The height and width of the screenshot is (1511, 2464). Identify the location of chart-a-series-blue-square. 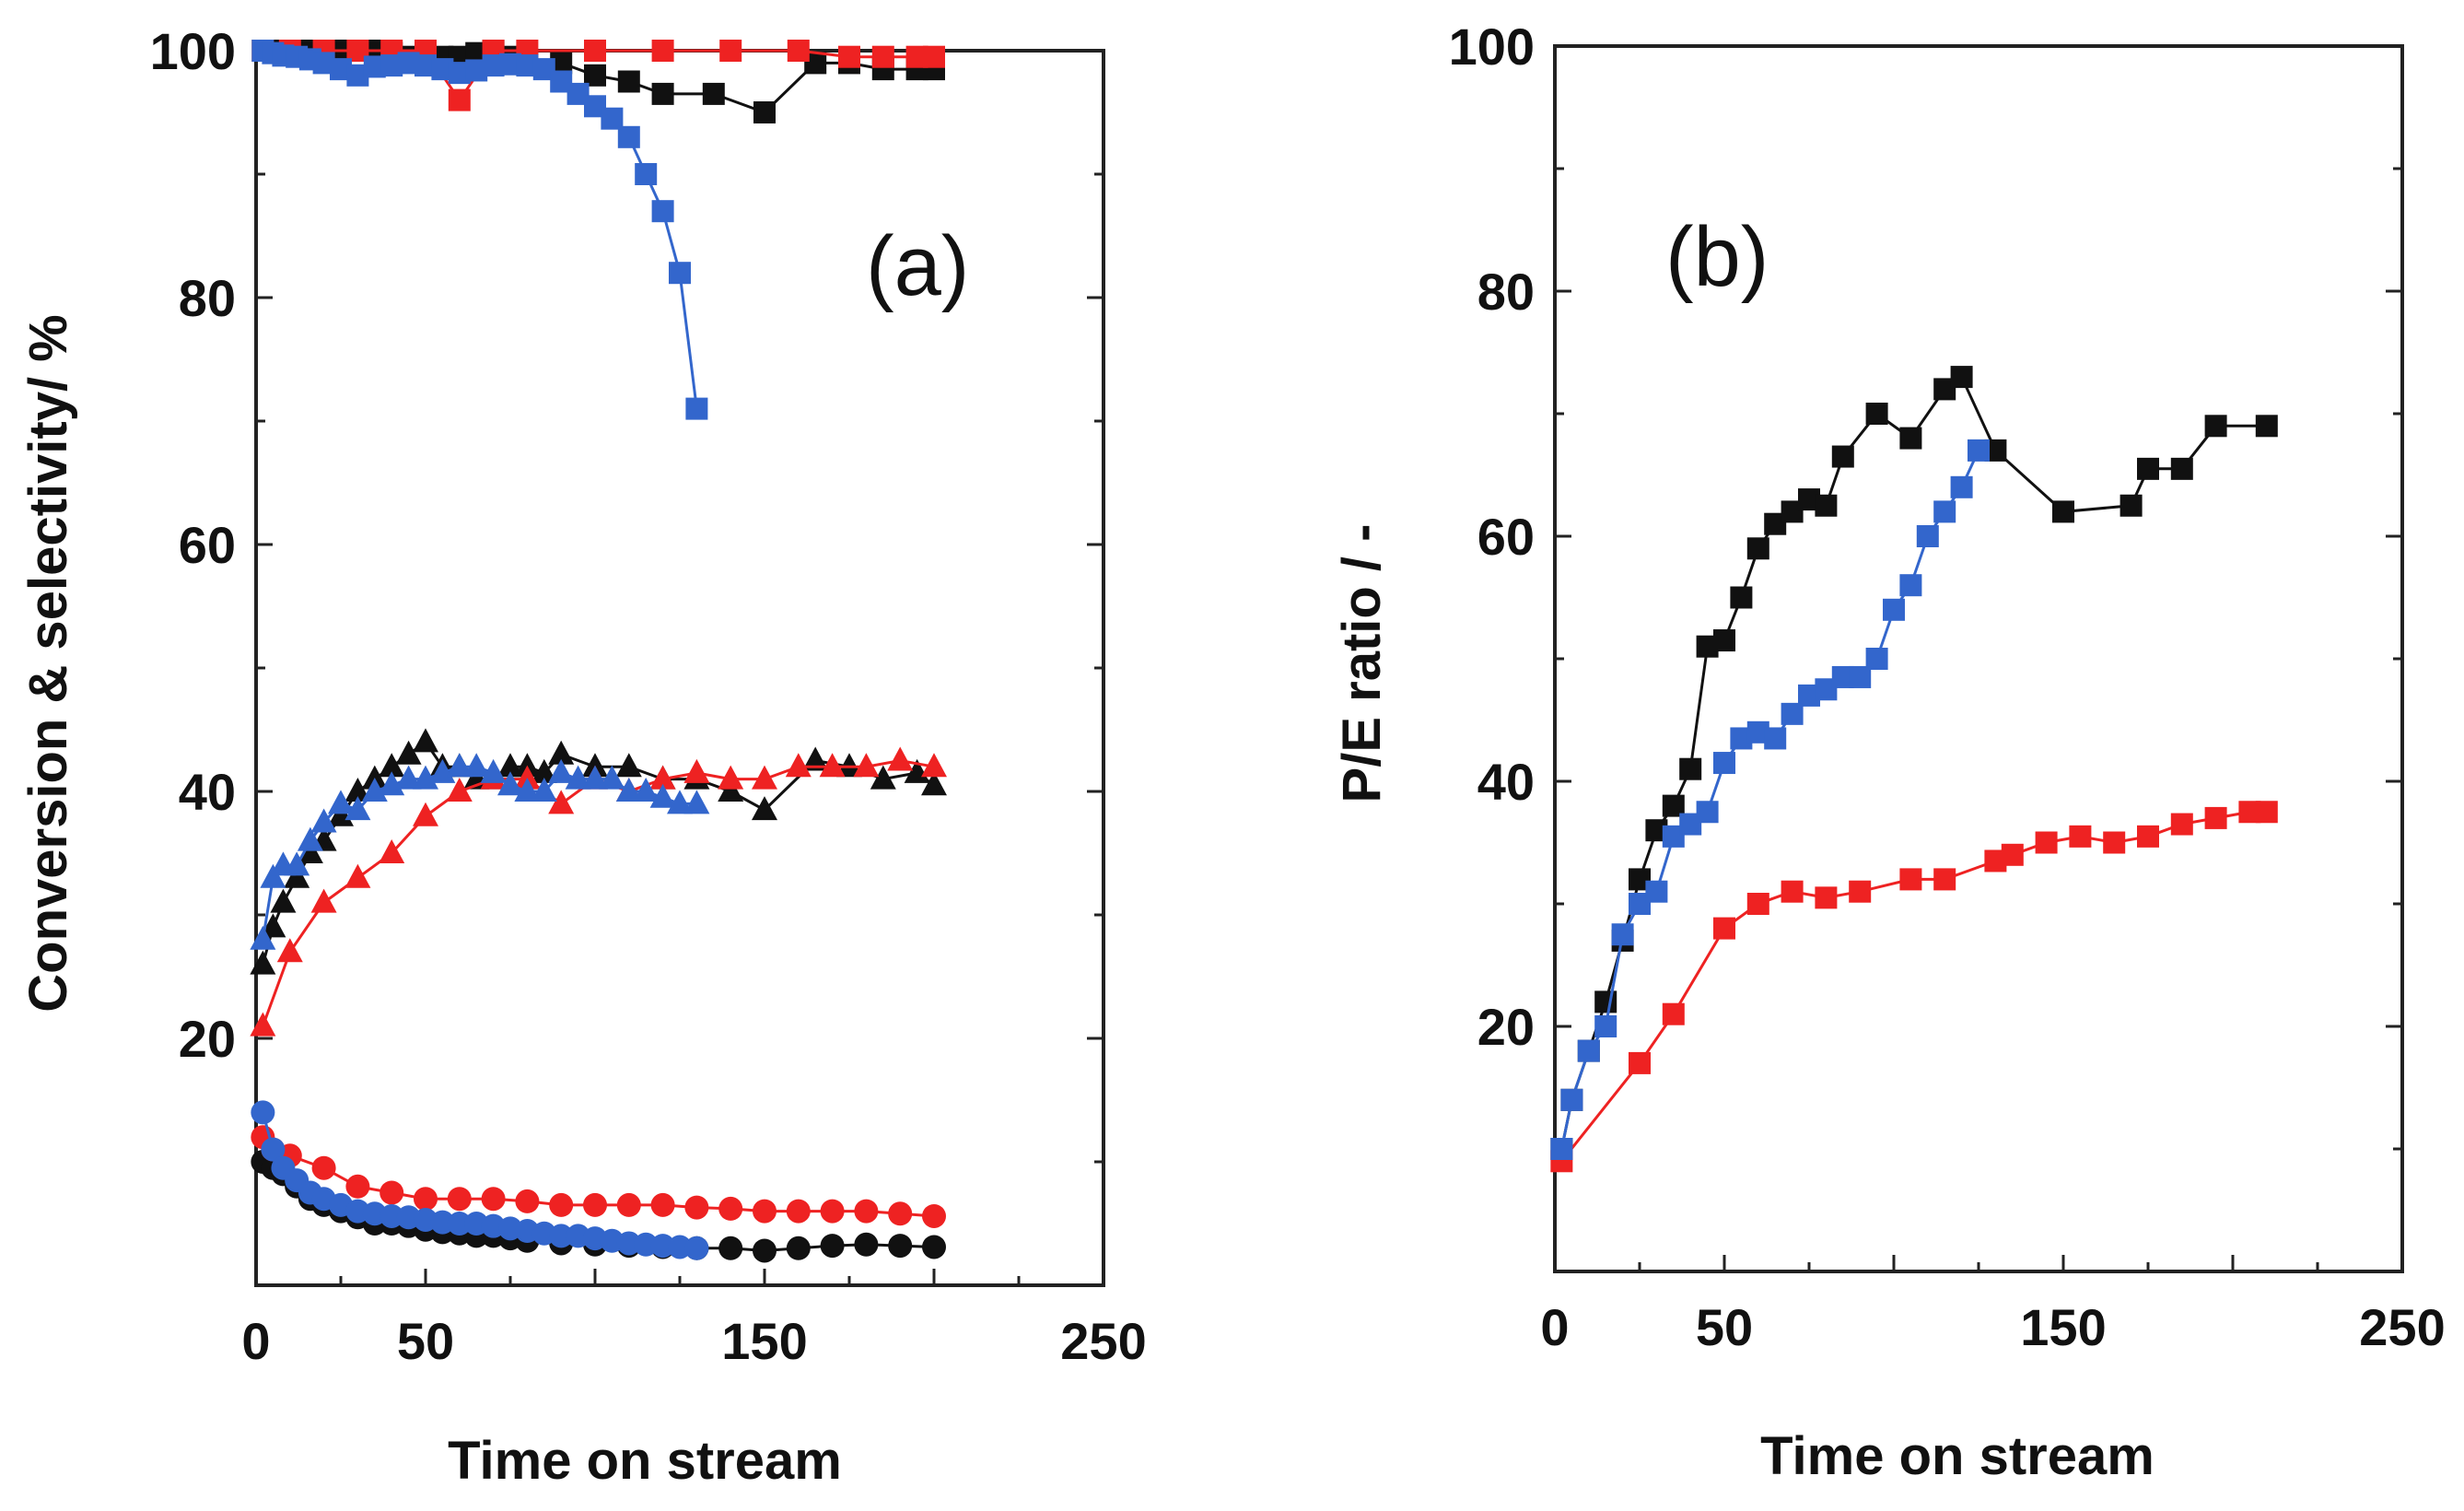
(479, 230).